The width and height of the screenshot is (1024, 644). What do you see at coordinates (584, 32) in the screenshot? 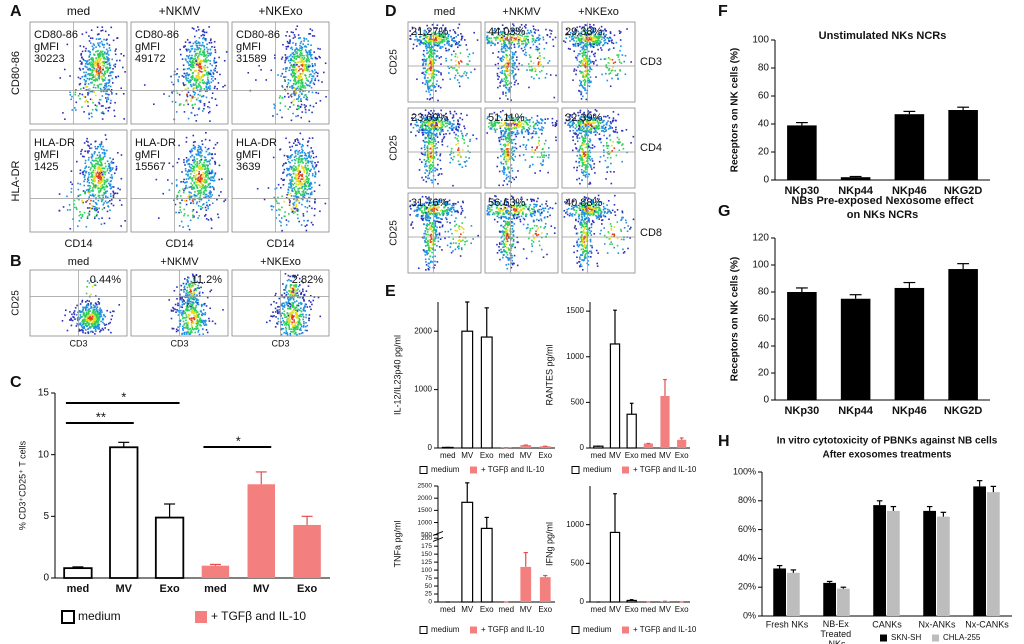
I see `percent: 29.38%` at bounding box center [584, 32].